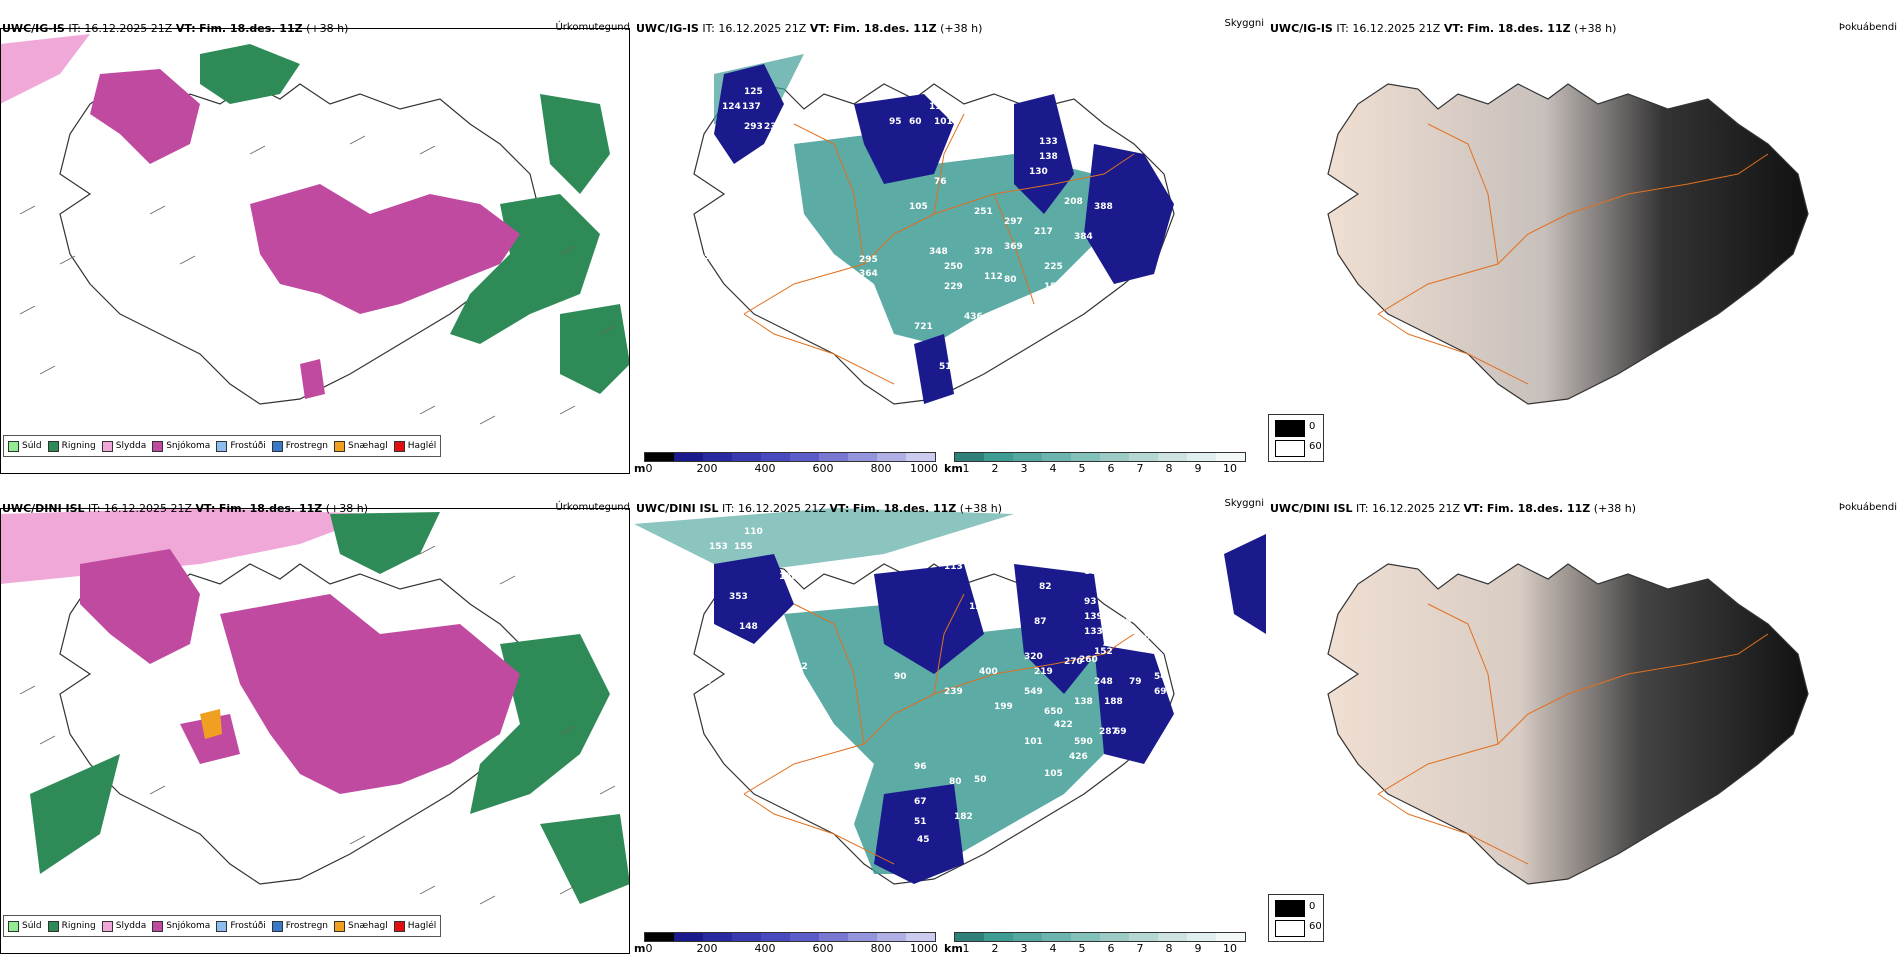 The width and height of the screenshot is (1900, 956). What do you see at coordinates (45, 69) in the screenshot?
I see `sleet-area` at bounding box center [45, 69].